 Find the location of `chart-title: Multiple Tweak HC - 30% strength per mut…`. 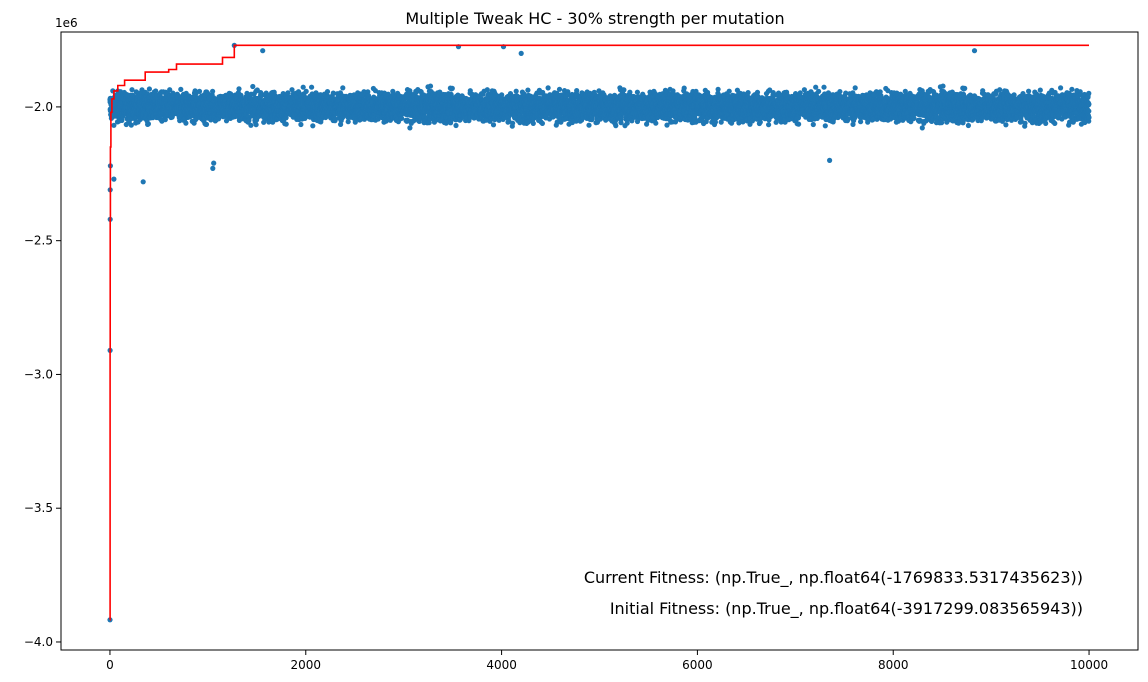

chart-title: Multiple Tweak HC - 30% strength per mut… is located at coordinates (594, 18).